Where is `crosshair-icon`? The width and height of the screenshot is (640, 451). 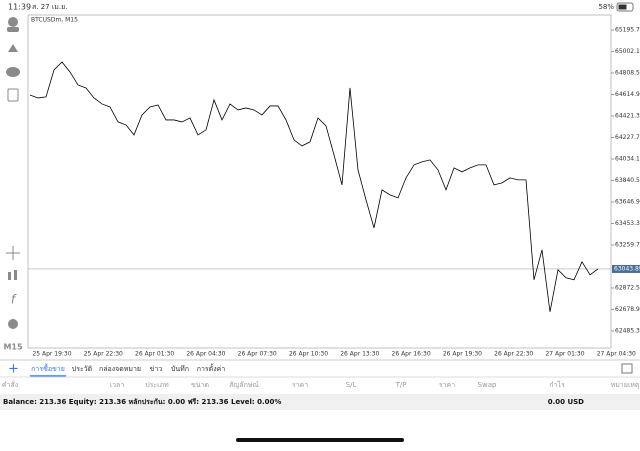 crosshair-icon is located at coordinates (13, 253).